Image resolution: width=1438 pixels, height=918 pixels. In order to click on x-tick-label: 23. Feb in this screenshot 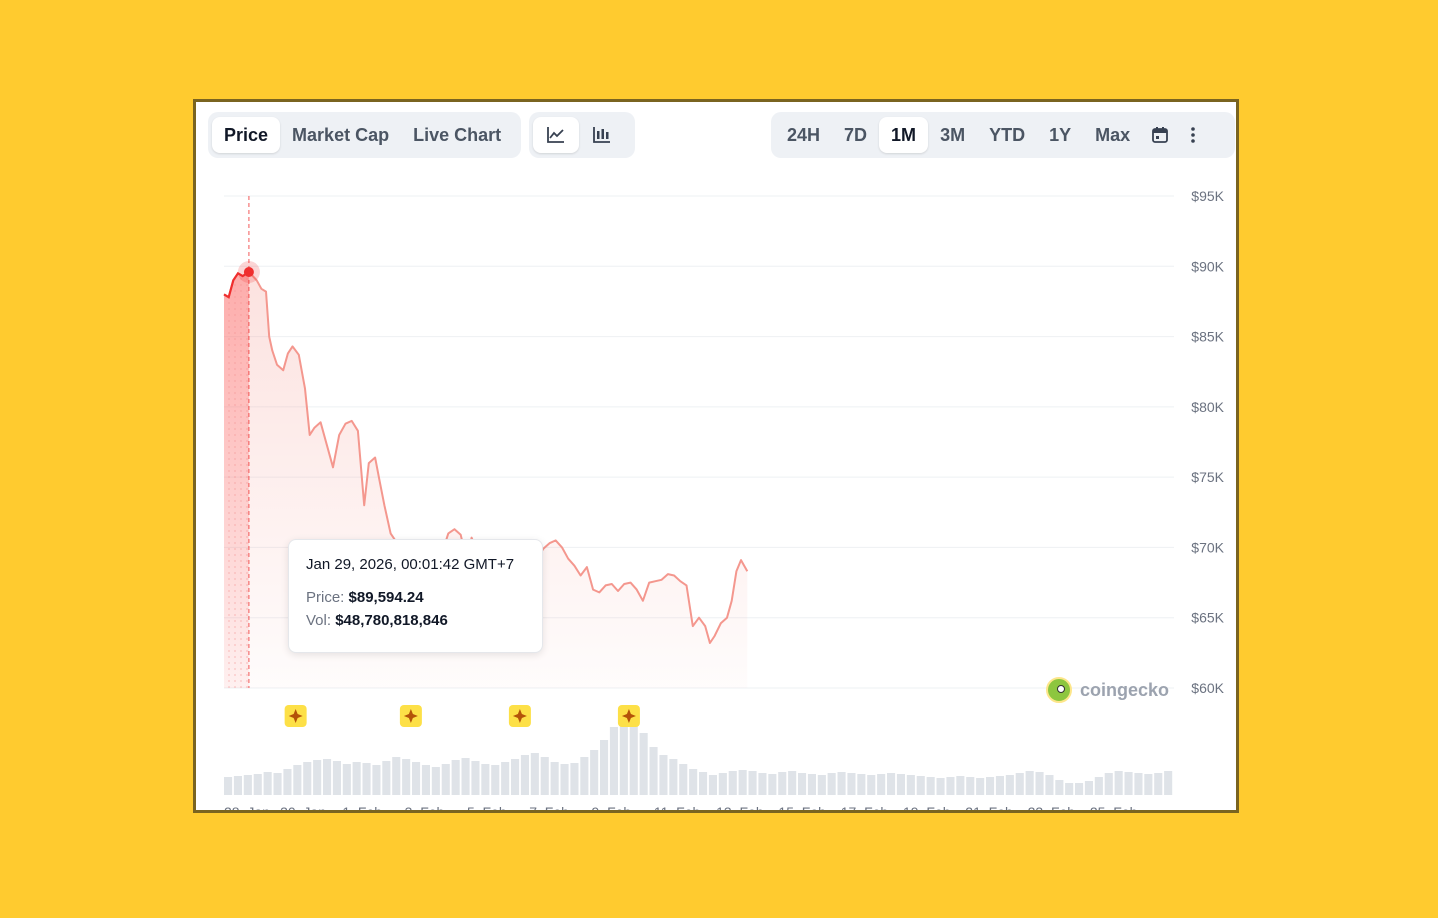, I will do `click(1052, 807)`.